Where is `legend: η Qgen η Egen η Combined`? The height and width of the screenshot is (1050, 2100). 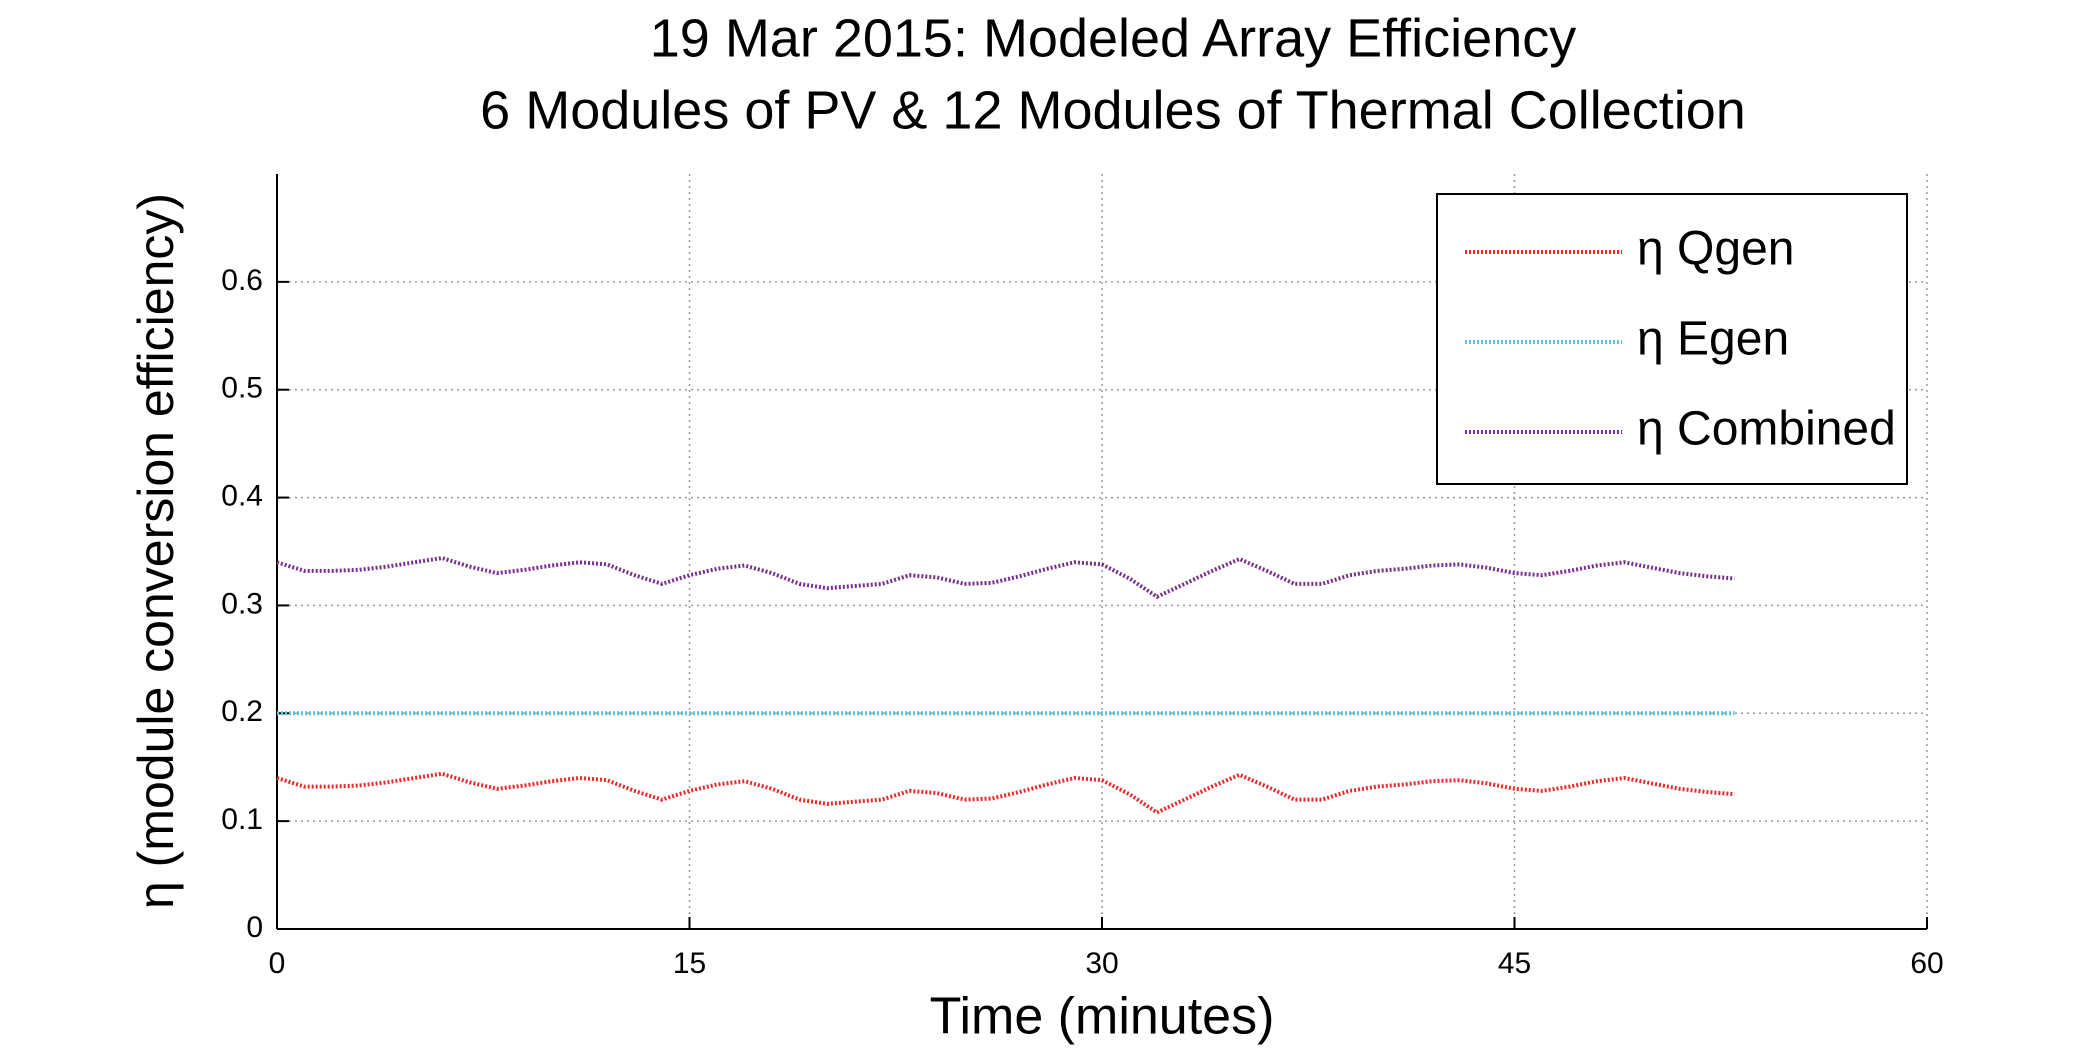 legend: η Qgen η Egen η Combined is located at coordinates (1672, 339).